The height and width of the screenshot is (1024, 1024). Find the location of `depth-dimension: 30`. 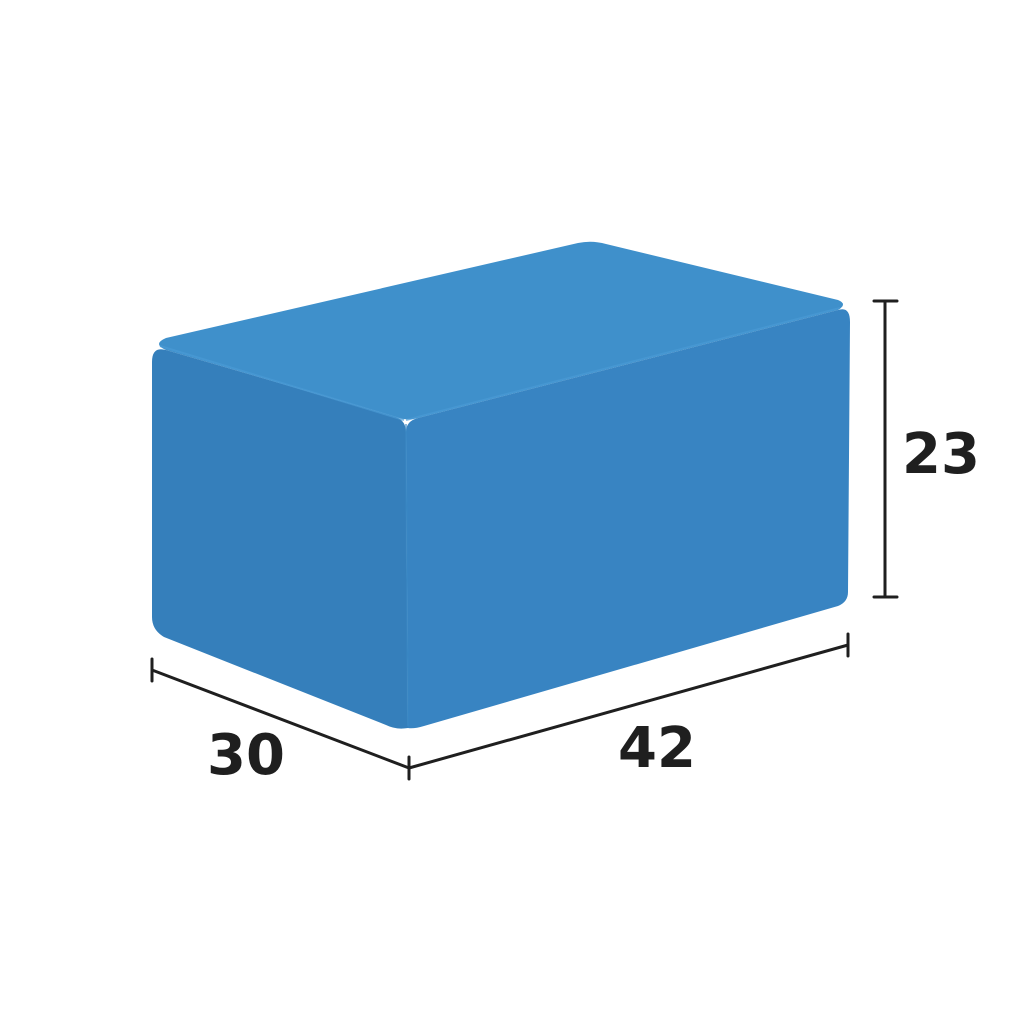

depth-dimension: 30 is located at coordinates (280, 722).